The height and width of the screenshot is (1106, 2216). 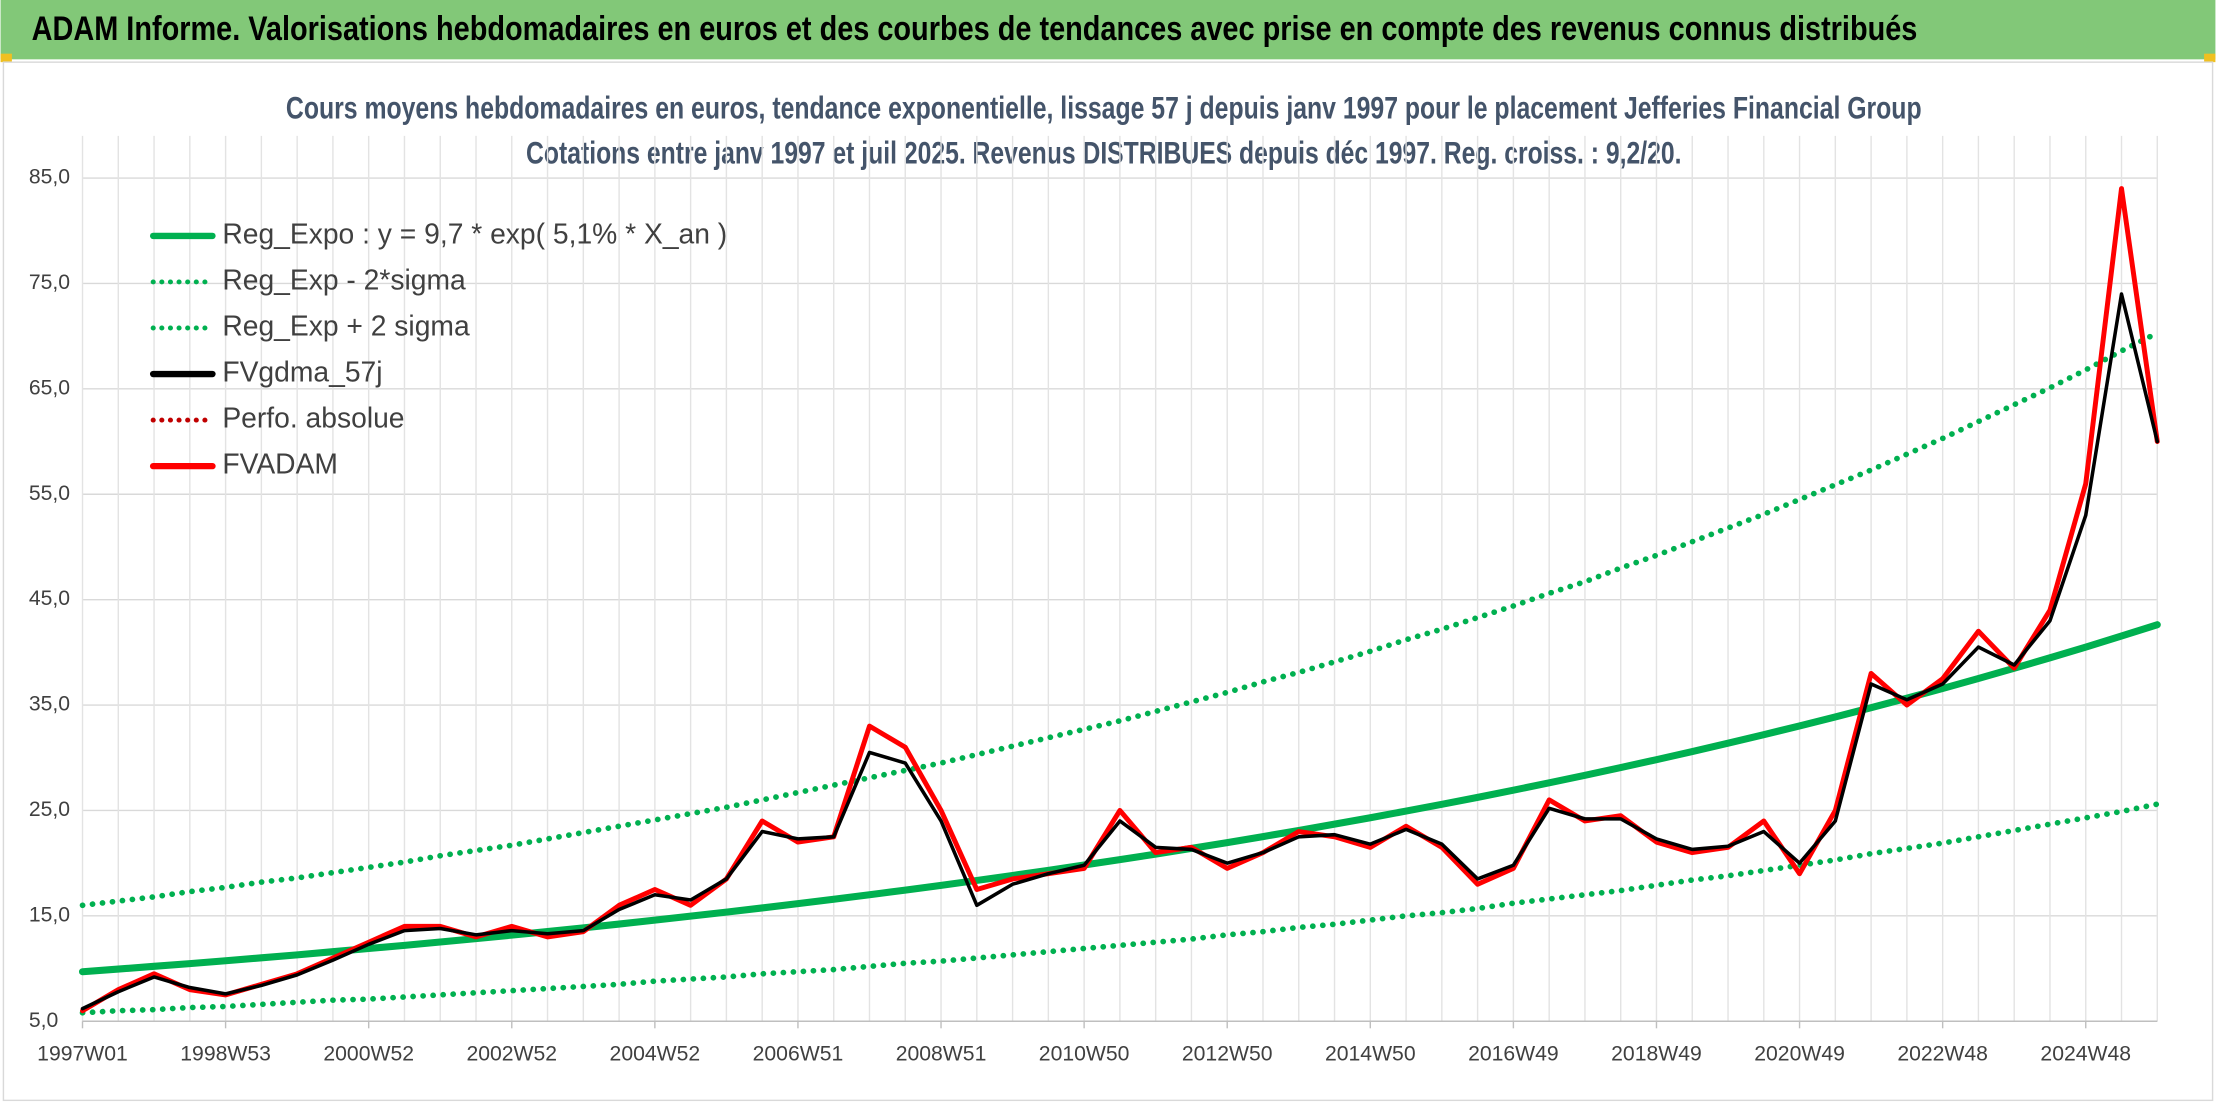 I want to click on x-tick-label: 2004W52, so click(x=655, y=1054).